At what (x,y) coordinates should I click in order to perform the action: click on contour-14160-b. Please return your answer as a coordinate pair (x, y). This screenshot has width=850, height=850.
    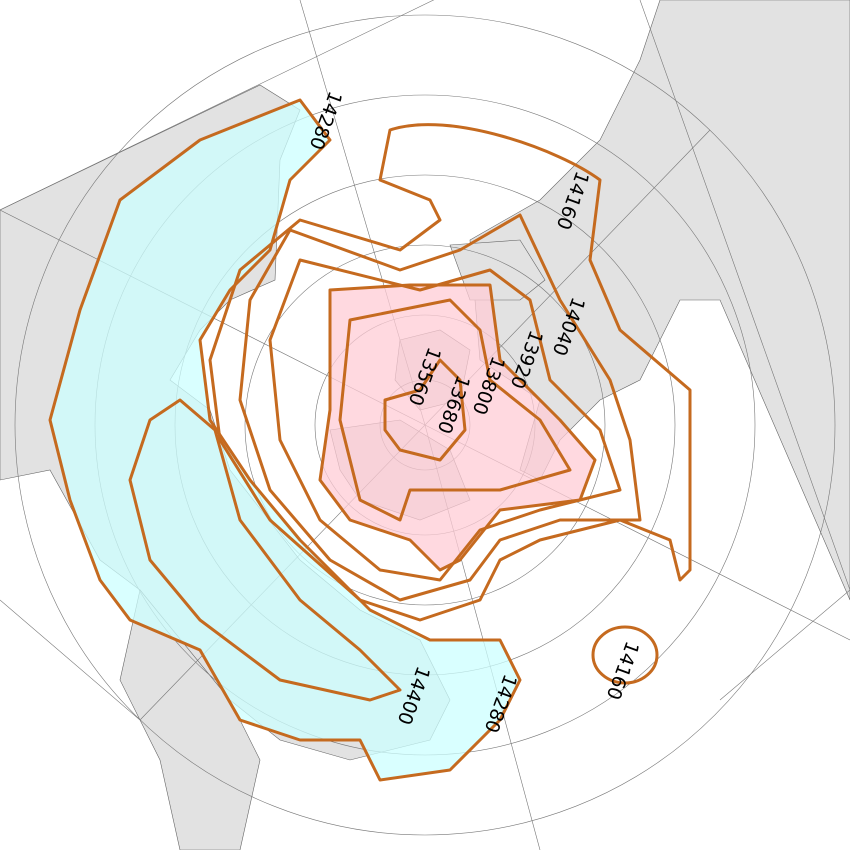
    Looking at the image, I should click on (625, 655).